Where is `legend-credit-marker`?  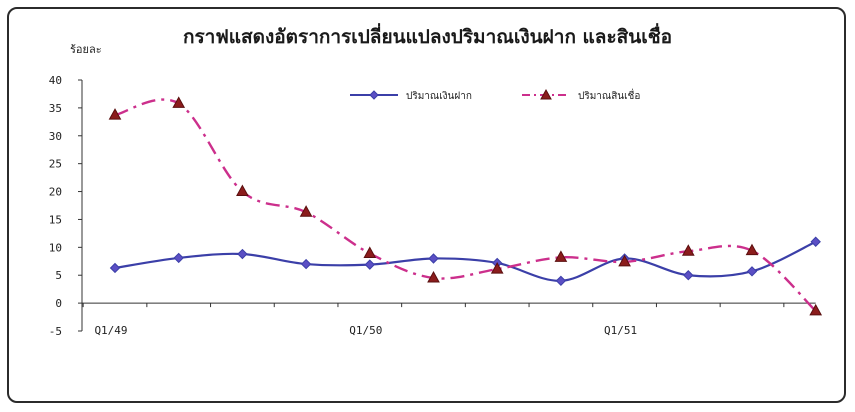
legend-credit-marker is located at coordinates (546, 94).